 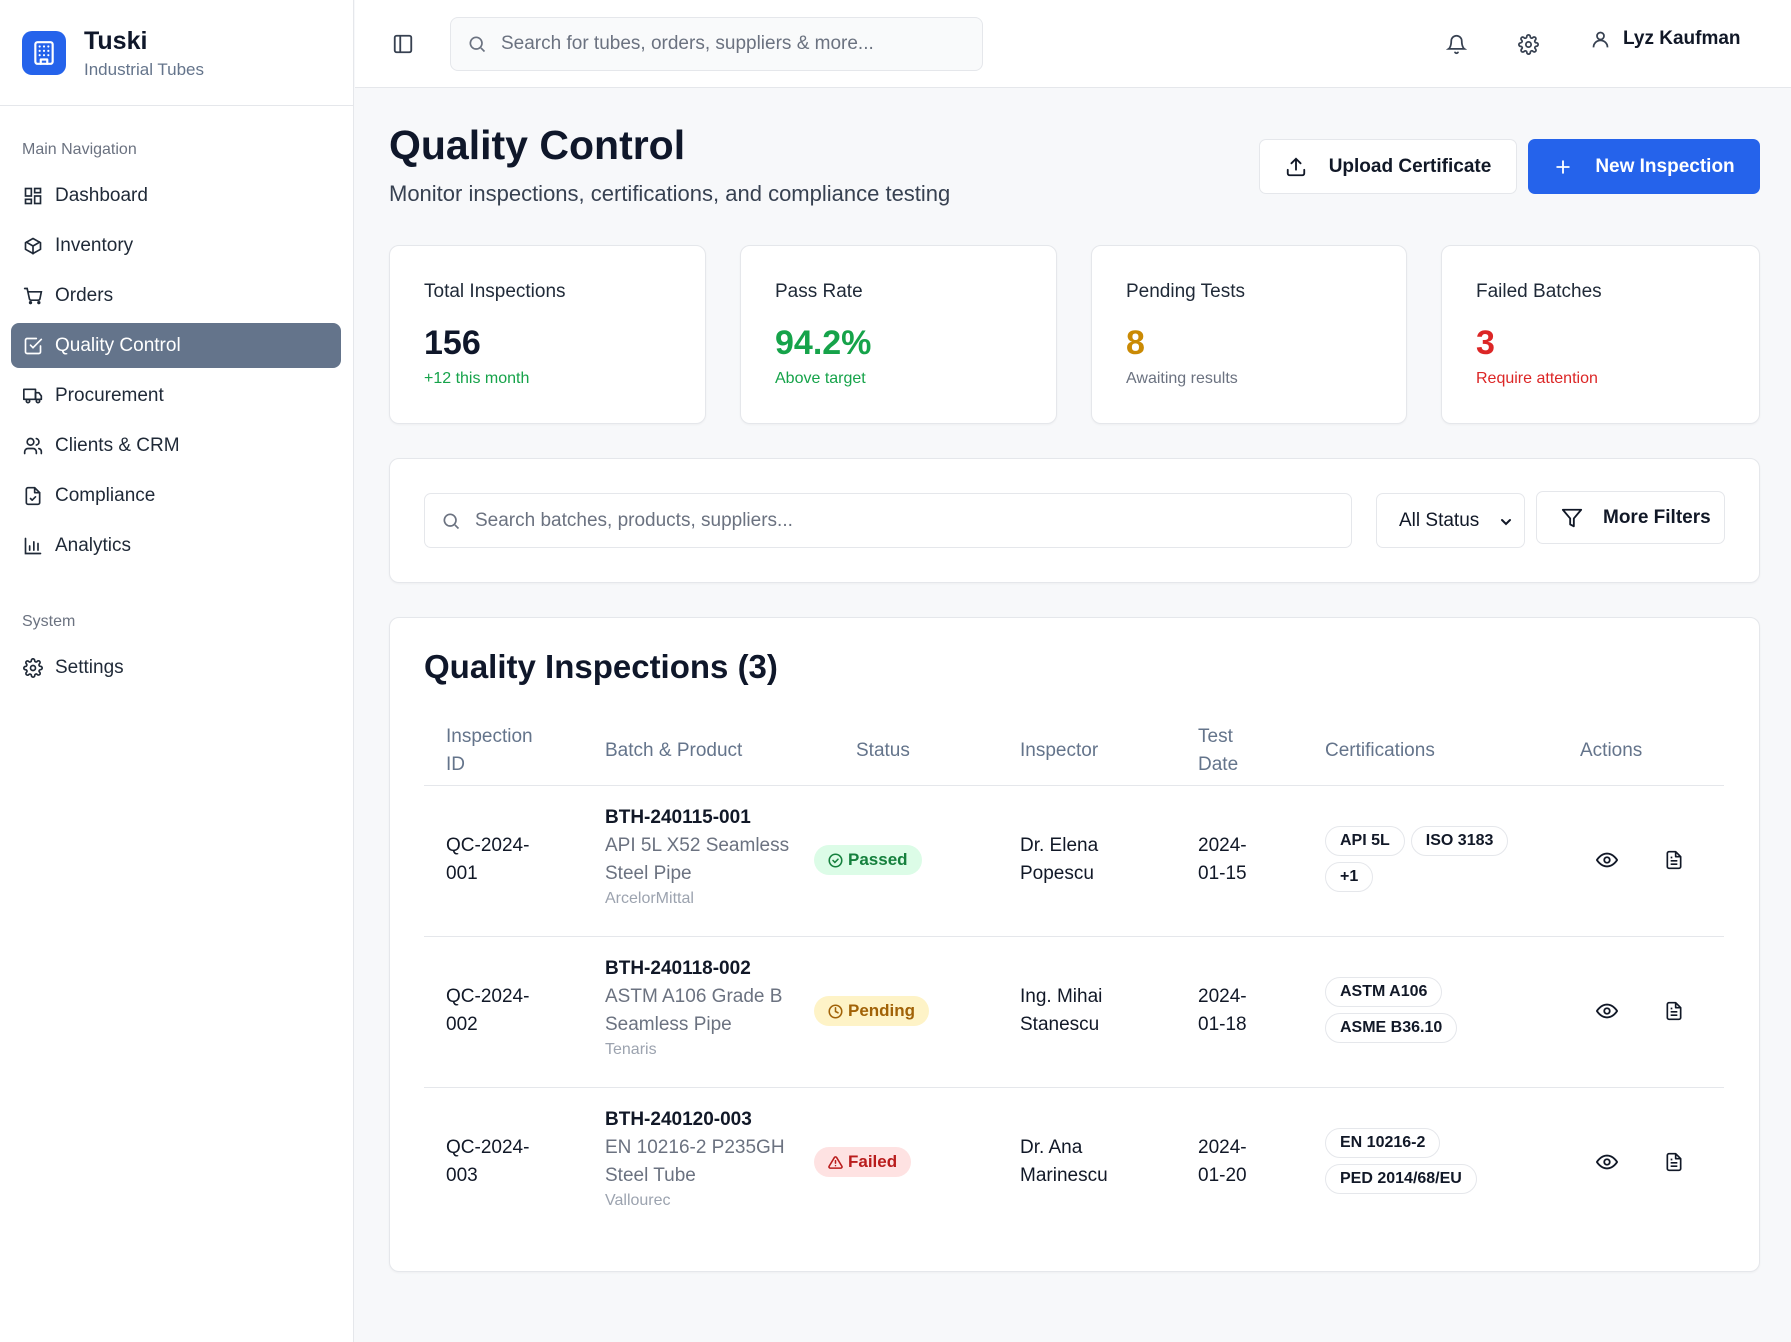 I want to click on inspection-id: QC-2024- 003, so click(x=487, y=1162).